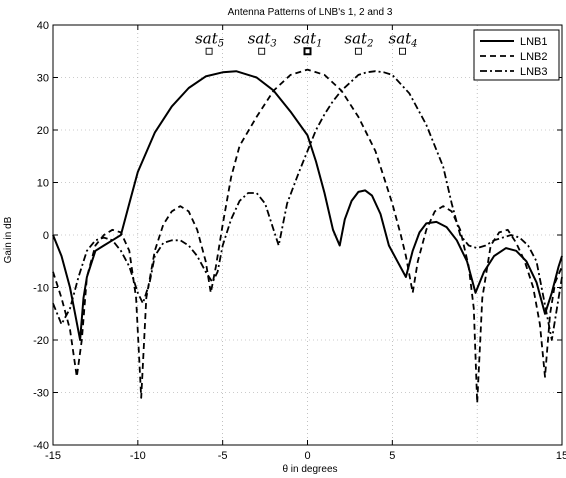 This screenshot has width=566, height=478. Describe the element at coordinates (534, 42) in the screenshot. I see `legend-label-lnb1: LNB1` at that location.